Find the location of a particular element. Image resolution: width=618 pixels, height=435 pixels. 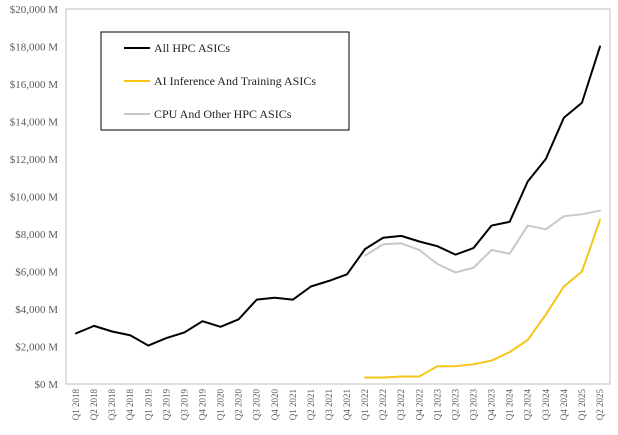

x-tick-label: Q4 2020 is located at coordinates (275, 405).